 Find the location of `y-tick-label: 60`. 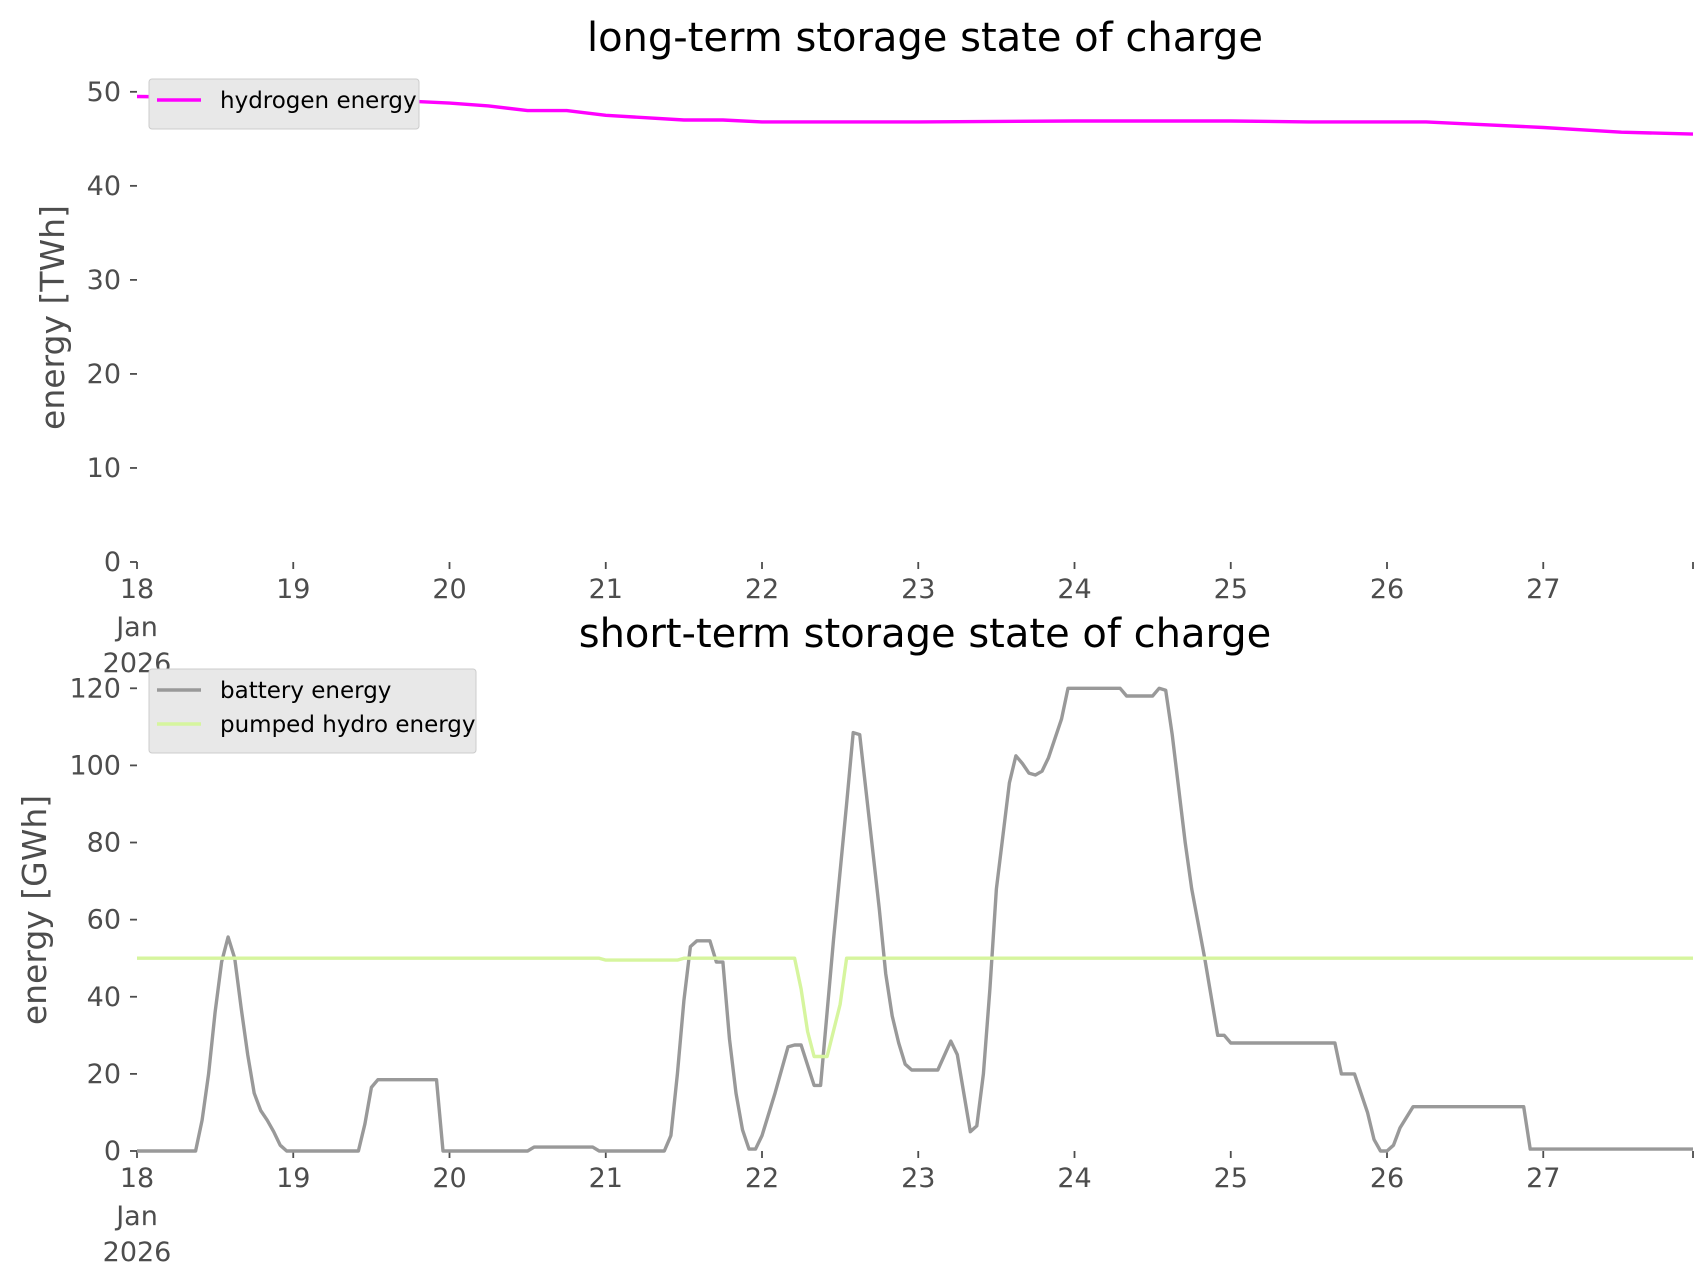

y-tick-label: 60 is located at coordinates (104, 920).